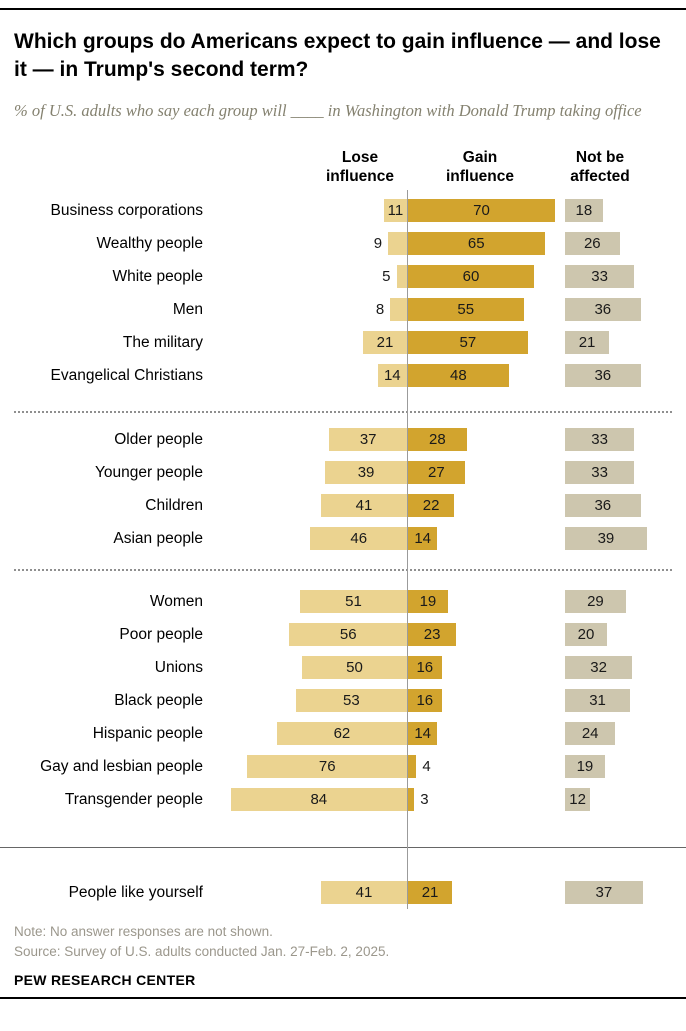 The height and width of the screenshot is (1031, 686). What do you see at coordinates (343, 998) in the screenshot?
I see `bottom-rule` at bounding box center [343, 998].